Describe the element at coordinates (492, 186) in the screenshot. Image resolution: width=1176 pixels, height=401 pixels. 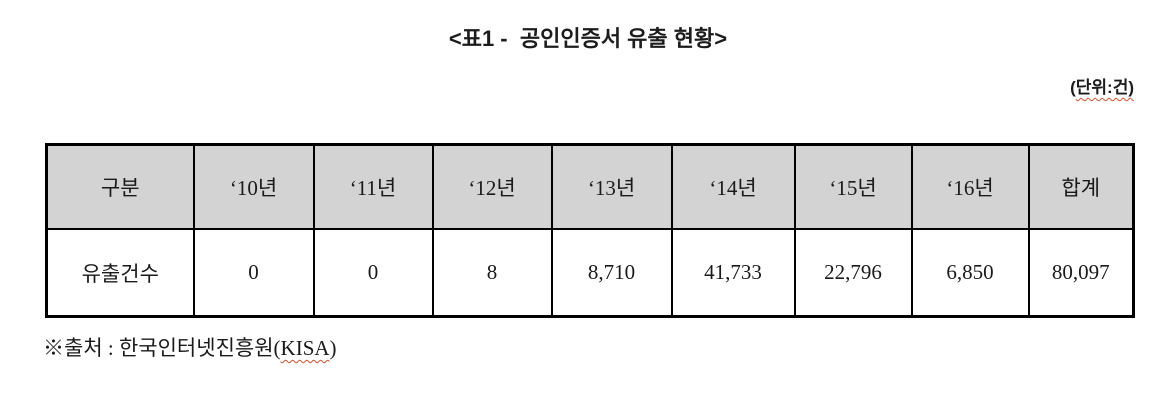
I see `header-cell-year-12: ‘12년` at that location.